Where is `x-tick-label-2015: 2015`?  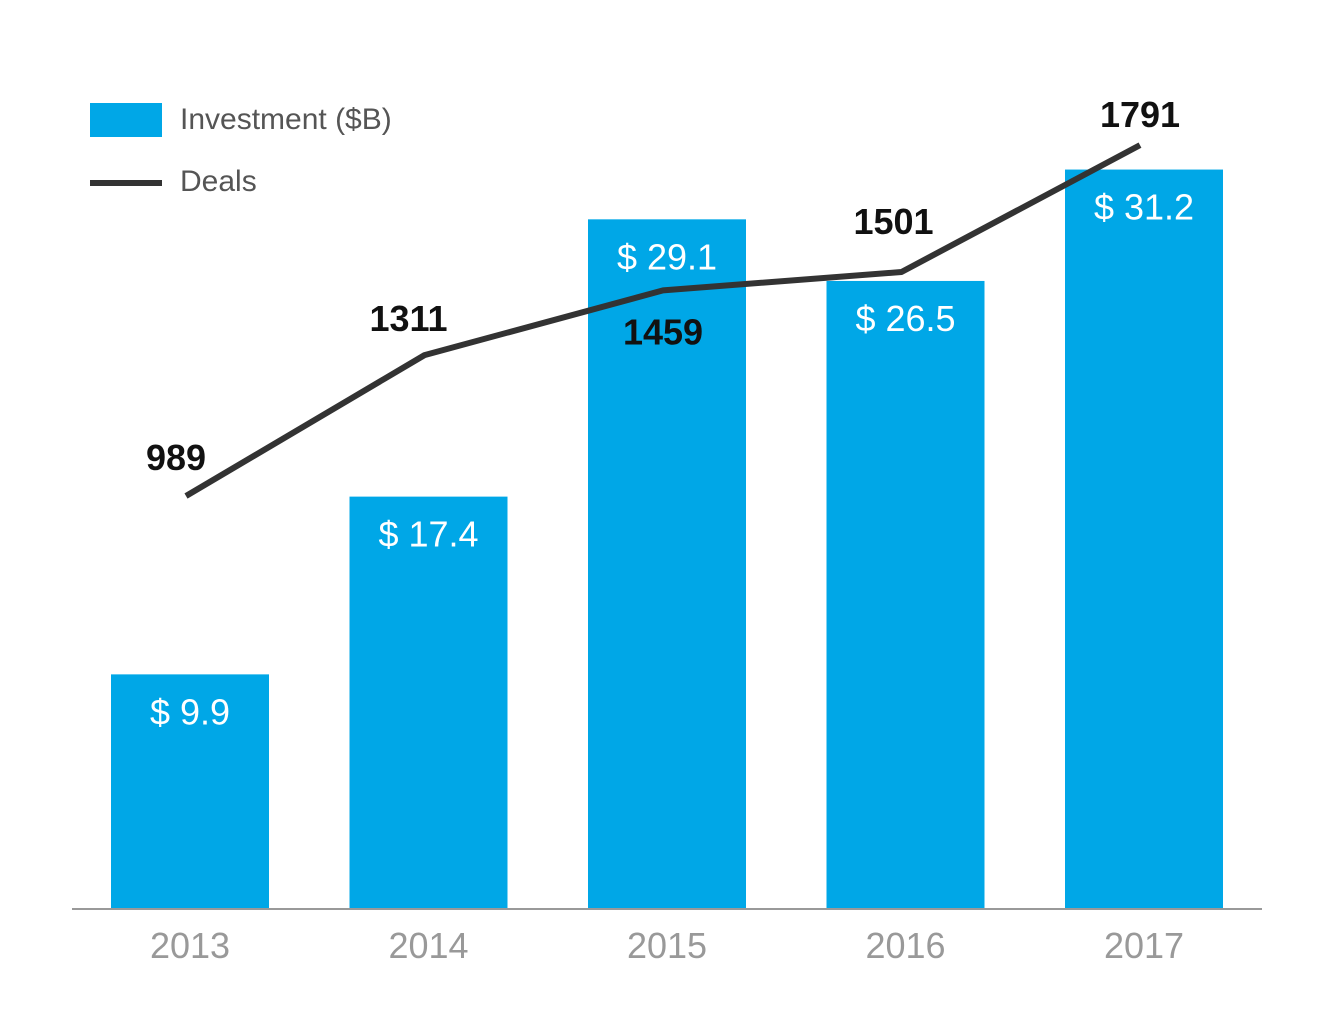 x-tick-label-2015: 2015 is located at coordinates (667, 945).